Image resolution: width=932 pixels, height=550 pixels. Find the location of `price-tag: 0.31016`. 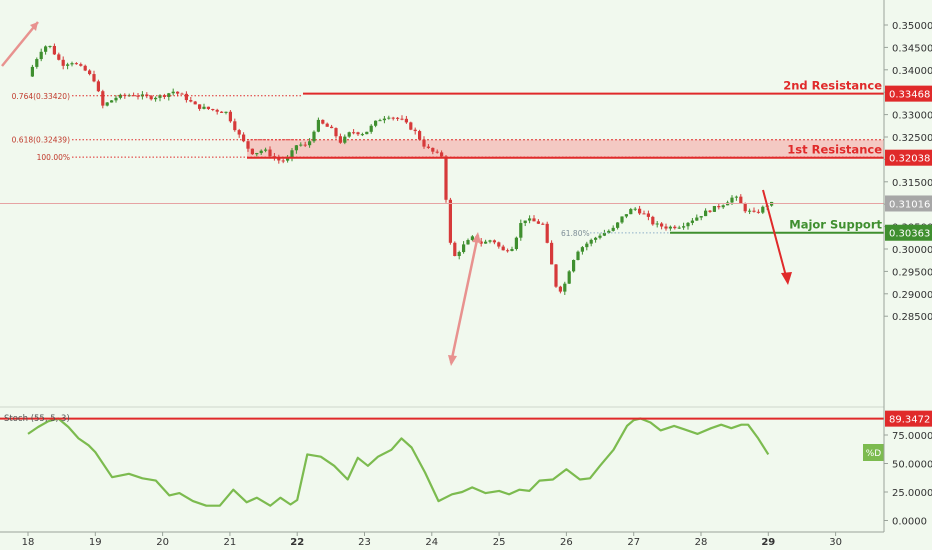

price-tag: 0.31016 is located at coordinates (908, 203).